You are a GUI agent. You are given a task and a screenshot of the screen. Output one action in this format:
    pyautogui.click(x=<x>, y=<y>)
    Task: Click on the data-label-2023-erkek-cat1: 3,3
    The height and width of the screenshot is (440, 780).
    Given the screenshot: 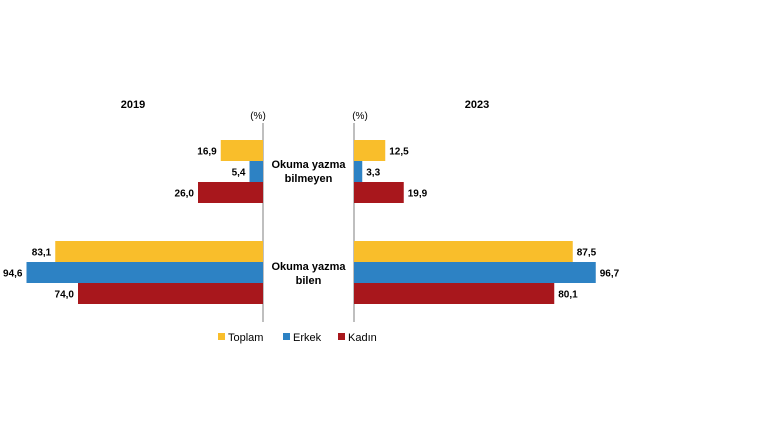 What is the action you would take?
    pyautogui.click(x=373, y=173)
    